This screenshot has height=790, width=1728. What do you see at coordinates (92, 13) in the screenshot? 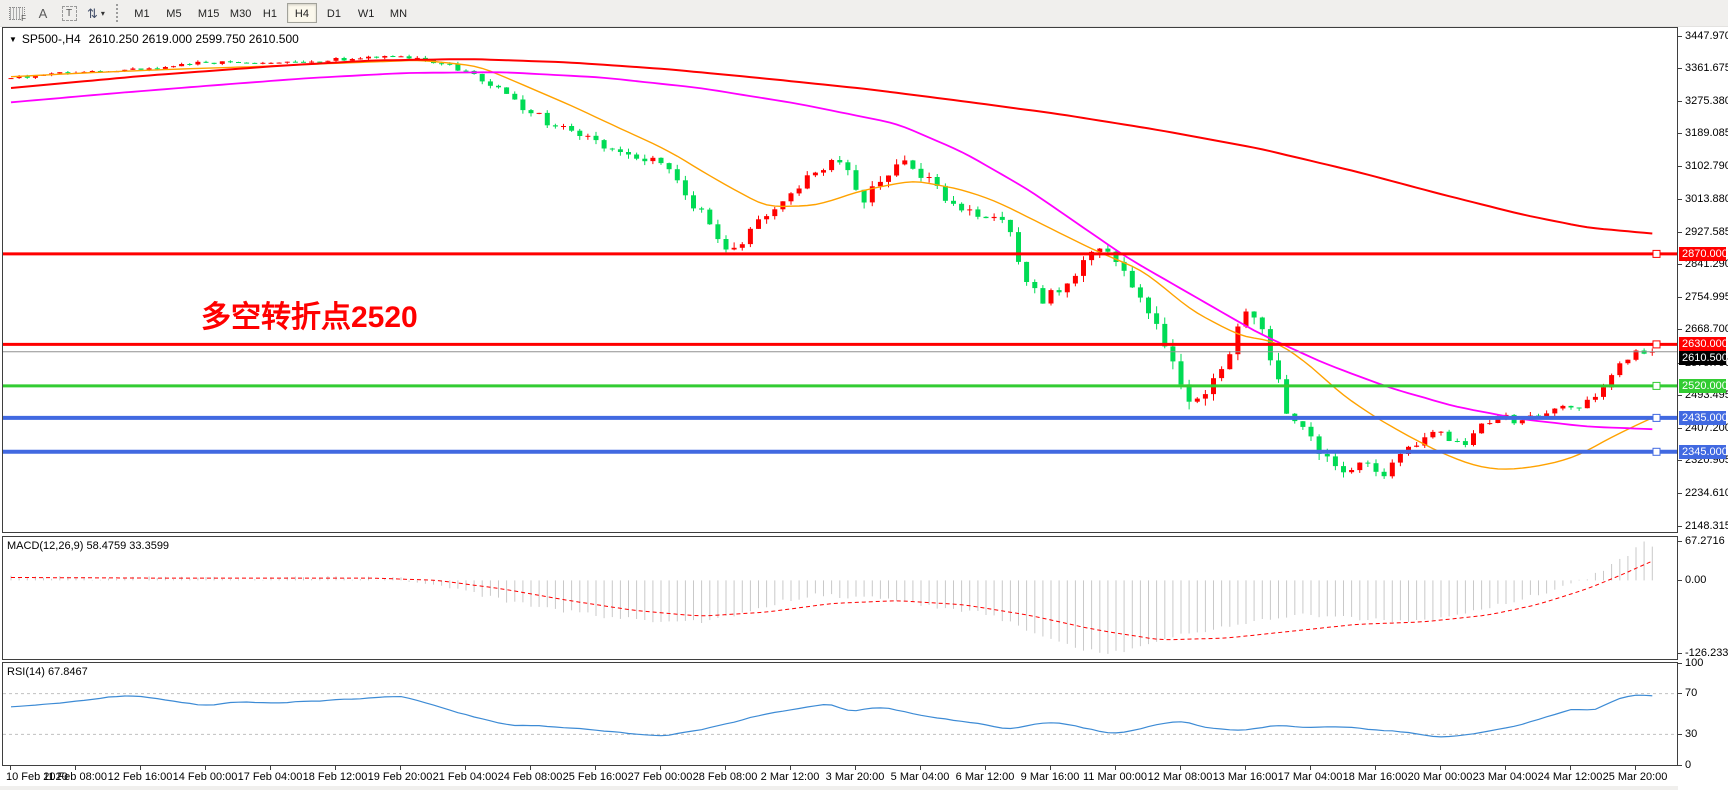
I see `arrows-icon: ⇅` at bounding box center [92, 13].